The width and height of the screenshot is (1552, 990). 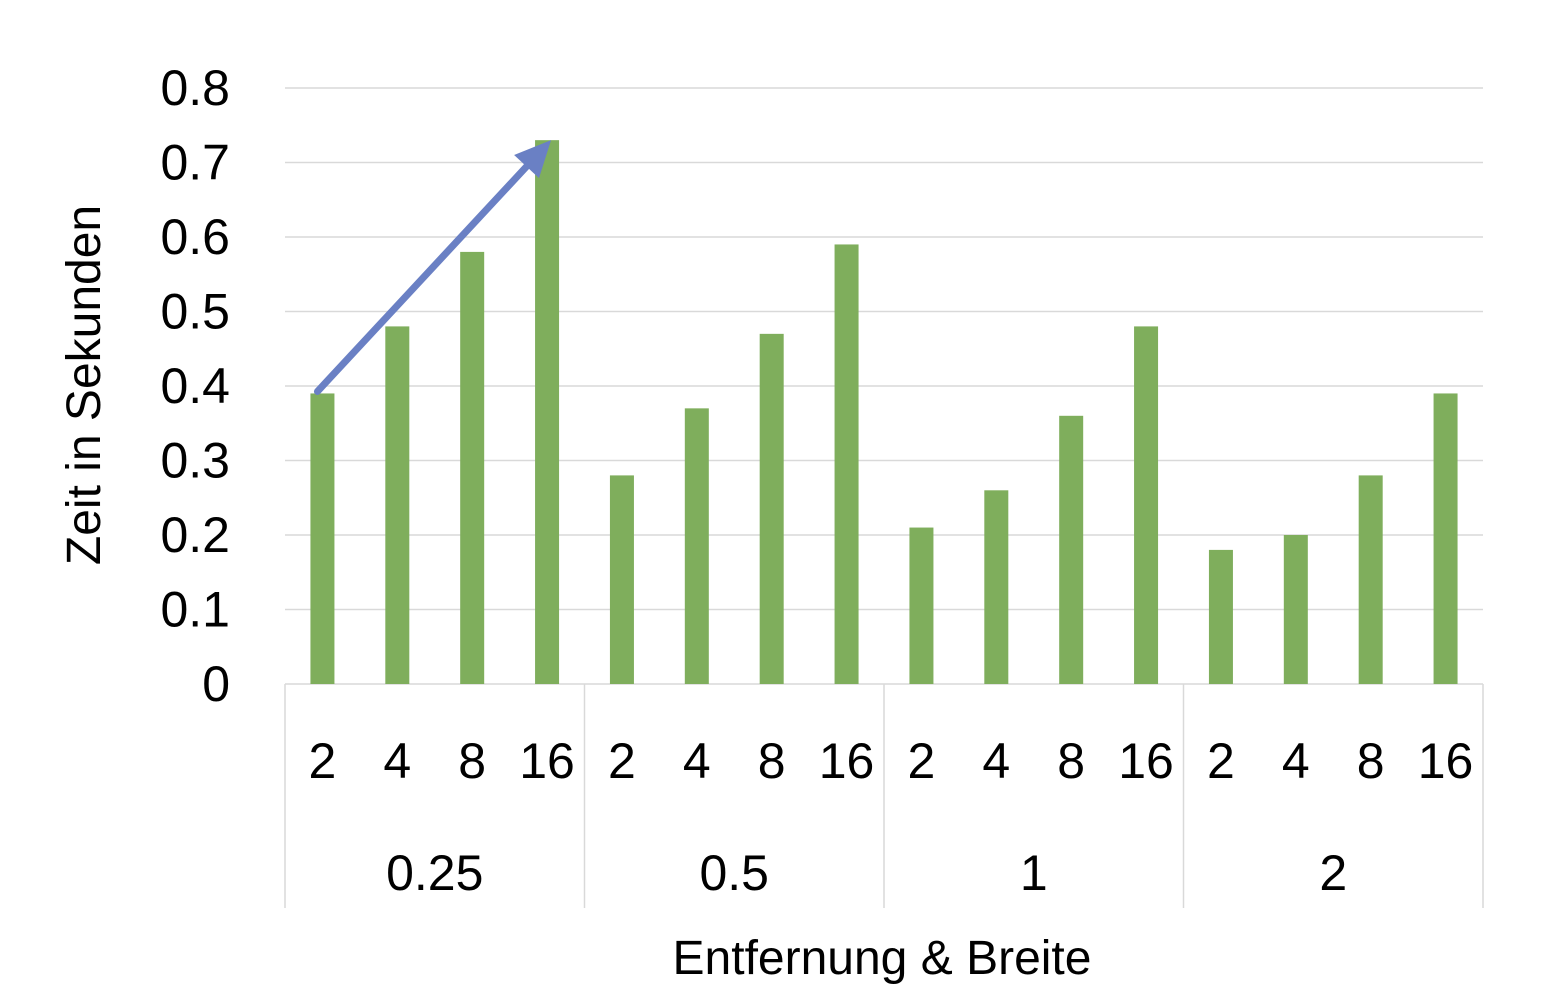 I want to click on y-tick-label: 0.6, so click(x=195, y=237).